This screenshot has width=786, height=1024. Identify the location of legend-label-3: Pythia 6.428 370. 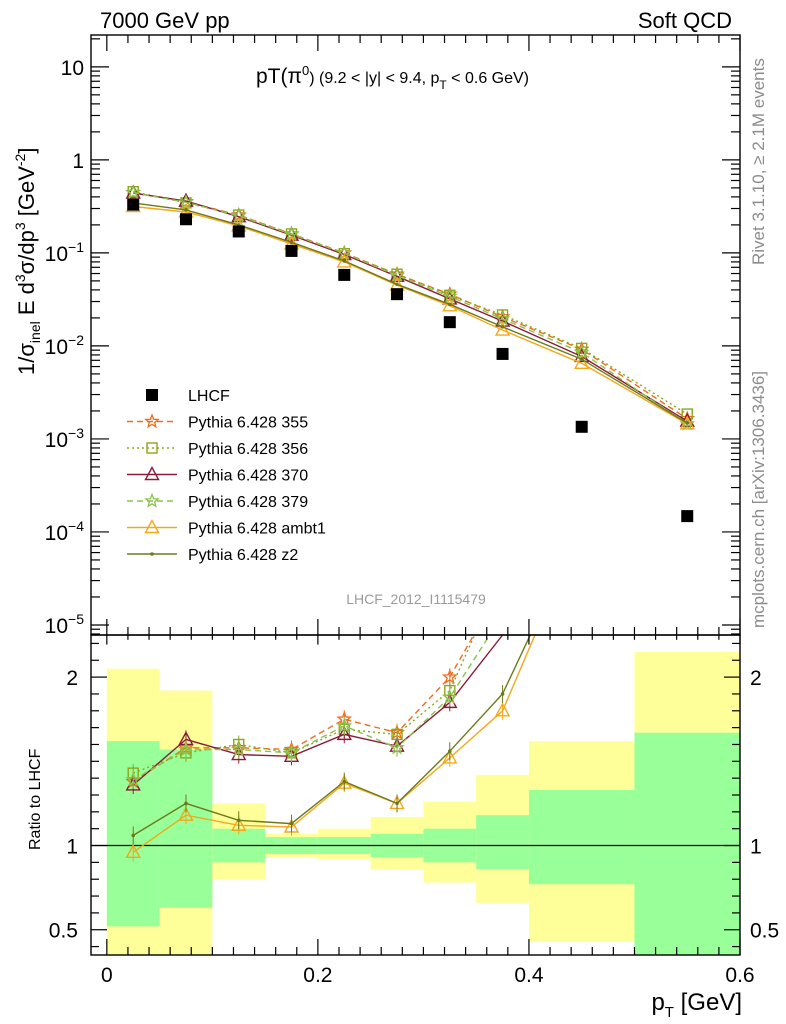
(248, 476).